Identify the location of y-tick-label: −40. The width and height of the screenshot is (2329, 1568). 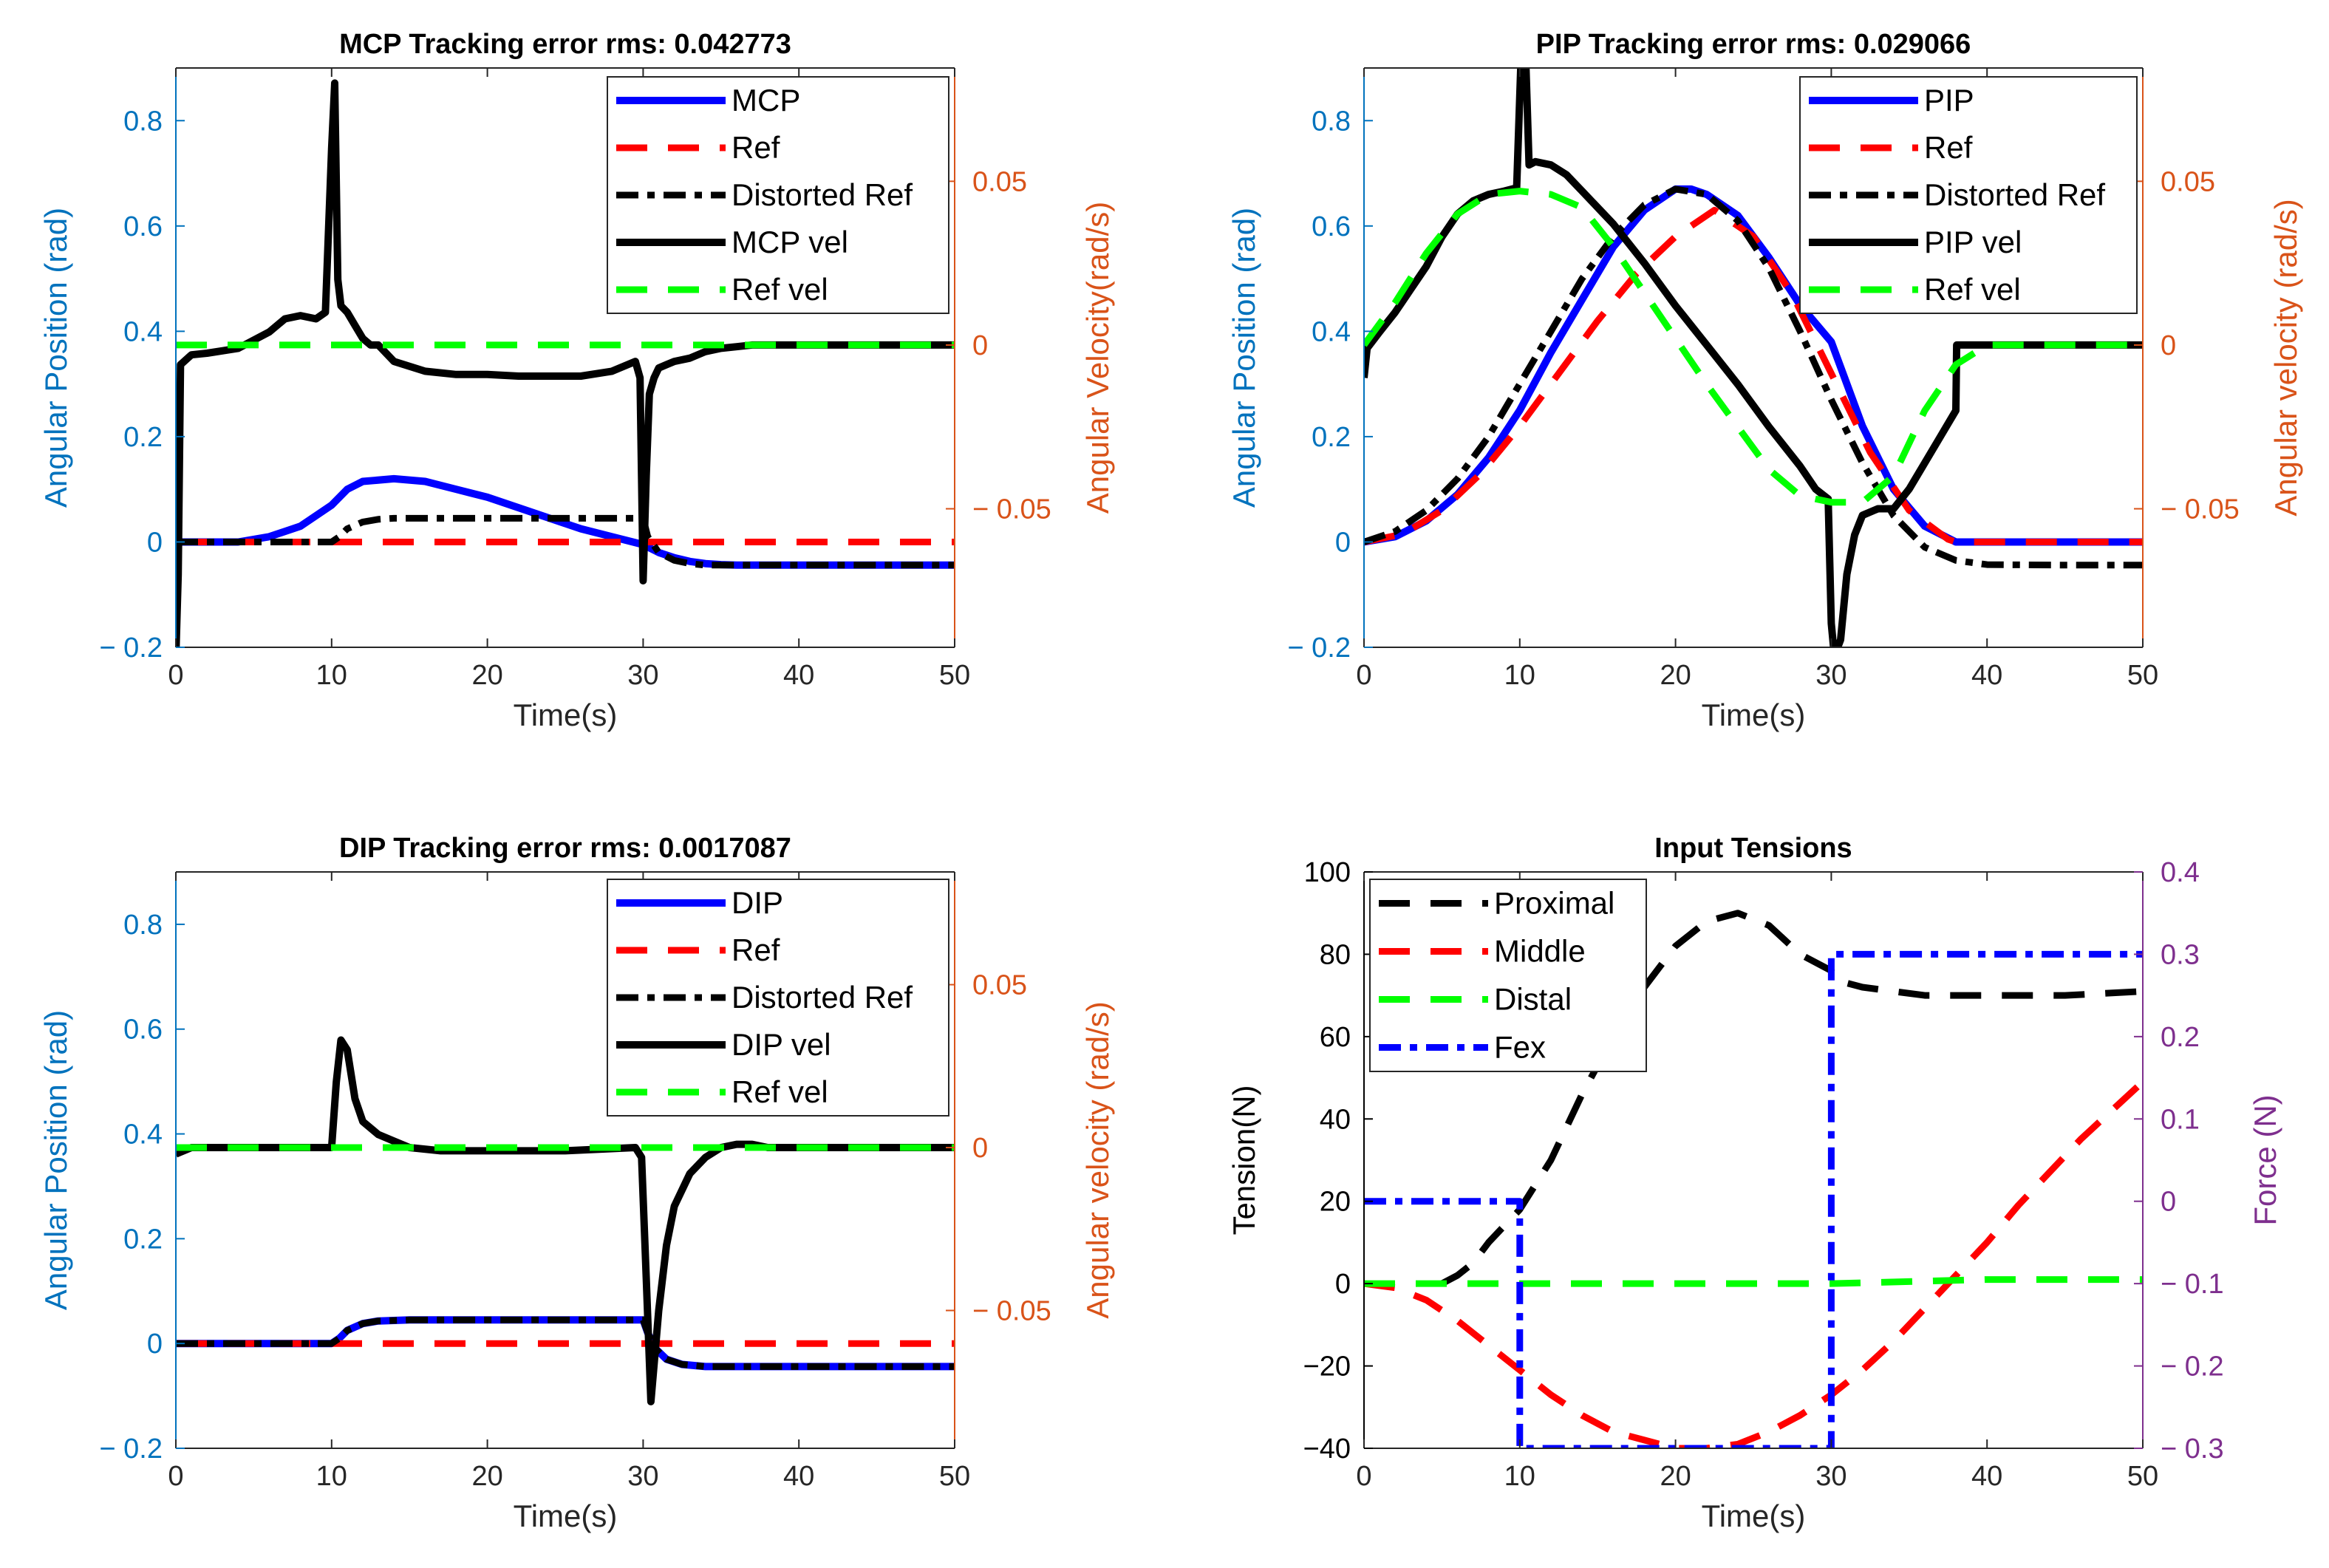
(1327, 1449).